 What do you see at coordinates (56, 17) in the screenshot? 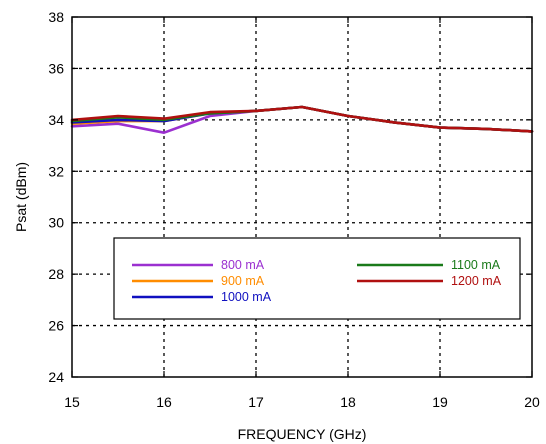
I see `y-tick-label: 38` at bounding box center [56, 17].